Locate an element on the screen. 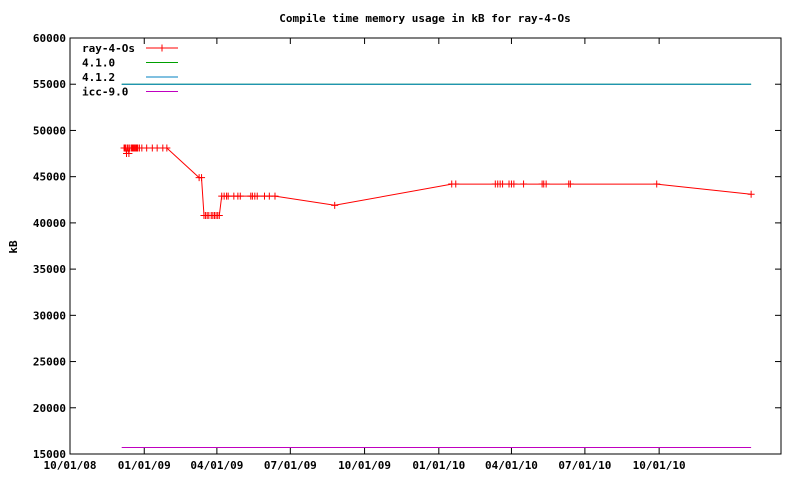 This screenshot has width=800, height=480. x-tick-label: 04/01/09 is located at coordinates (216, 465).